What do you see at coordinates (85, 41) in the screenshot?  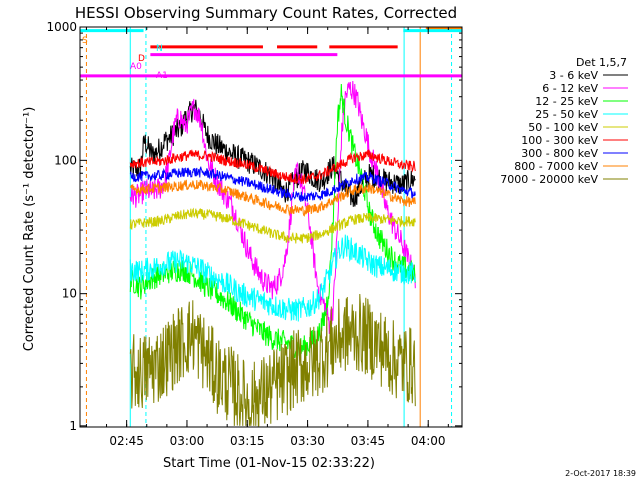 I see `flag-label-0: S` at bounding box center [85, 41].